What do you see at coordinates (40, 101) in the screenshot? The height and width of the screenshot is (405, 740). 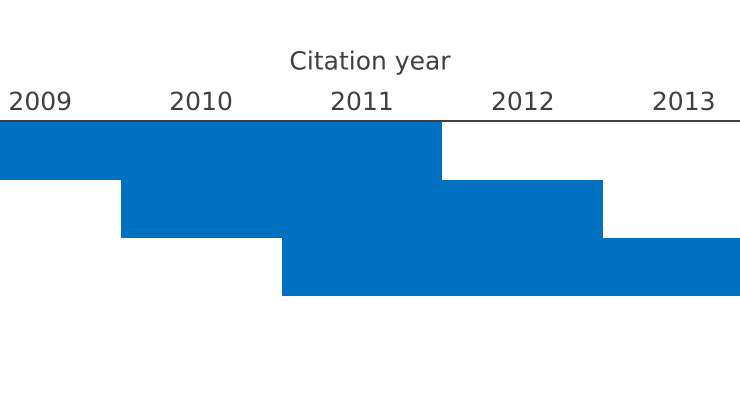 I see `x-tick-label: 2009` at bounding box center [40, 101].